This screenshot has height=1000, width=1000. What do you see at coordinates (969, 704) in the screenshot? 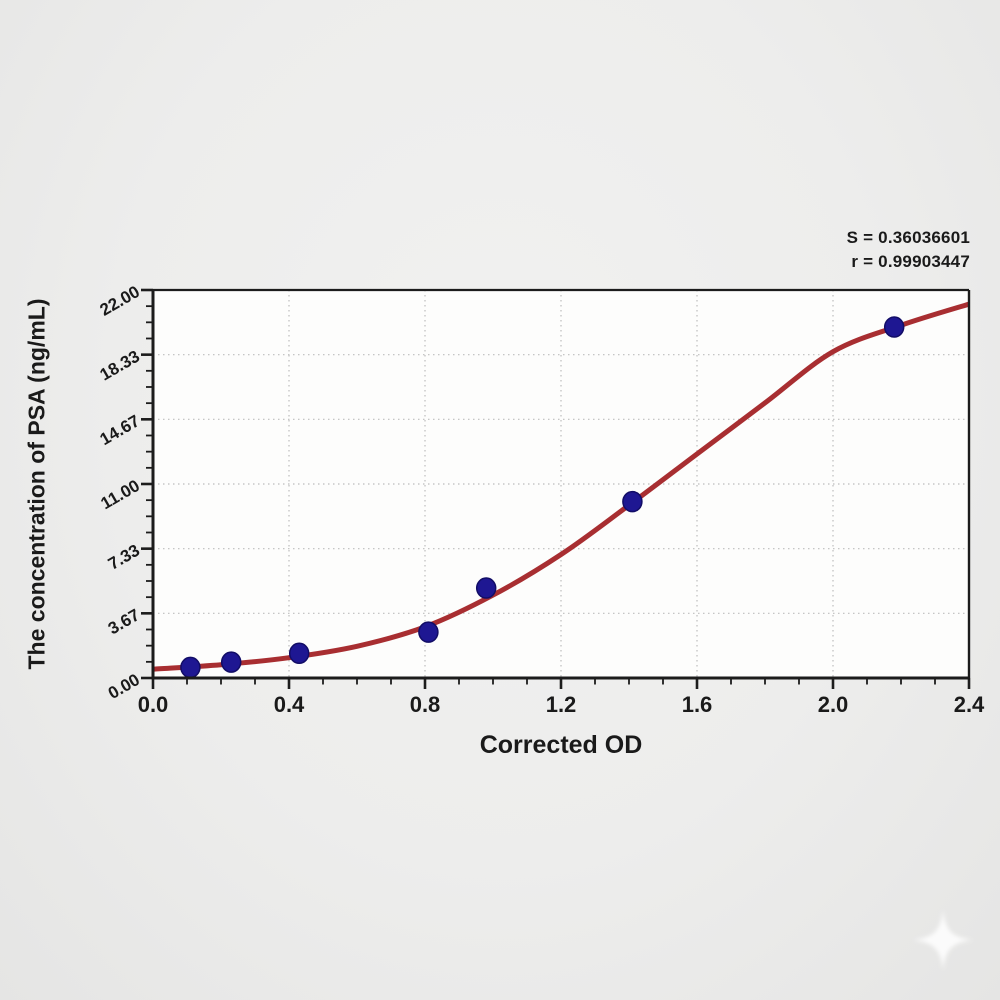
I see `x-tick-label: 2.4` at bounding box center [969, 704].